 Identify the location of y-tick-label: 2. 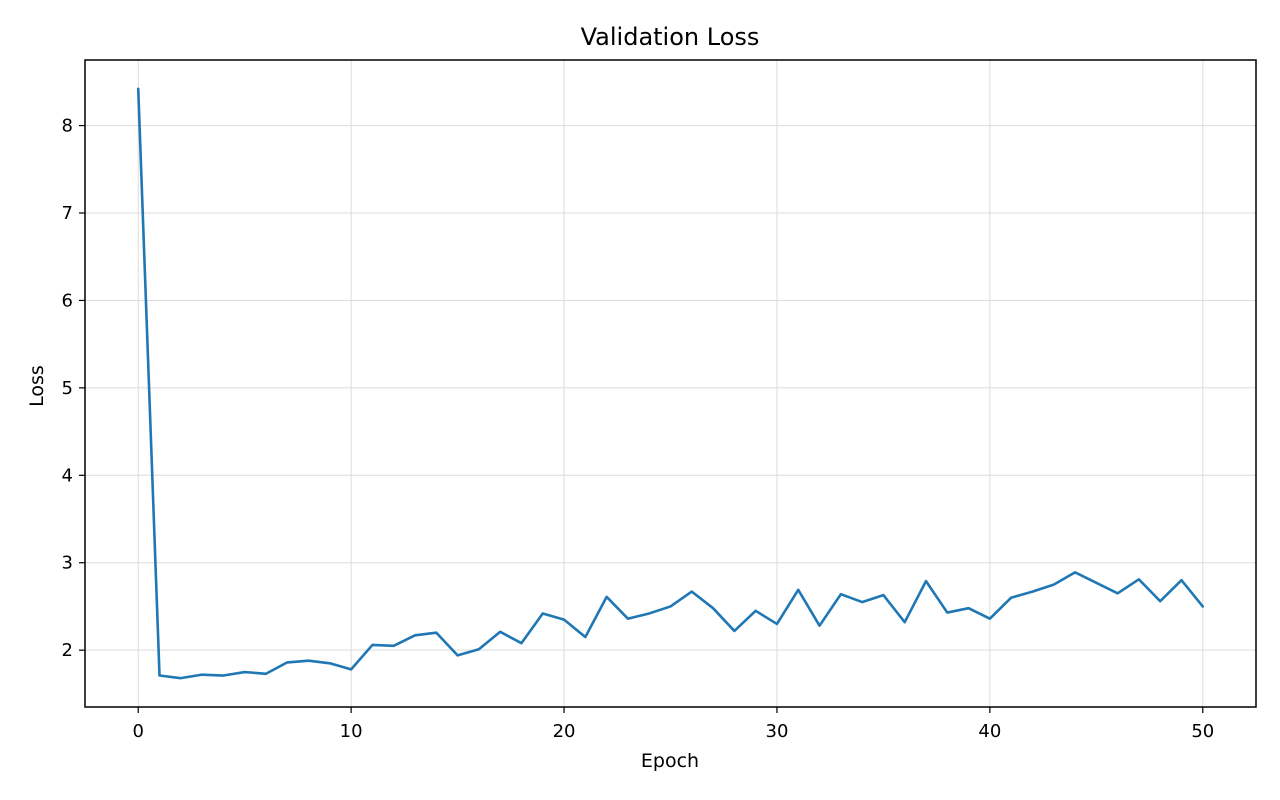
(67, 650).